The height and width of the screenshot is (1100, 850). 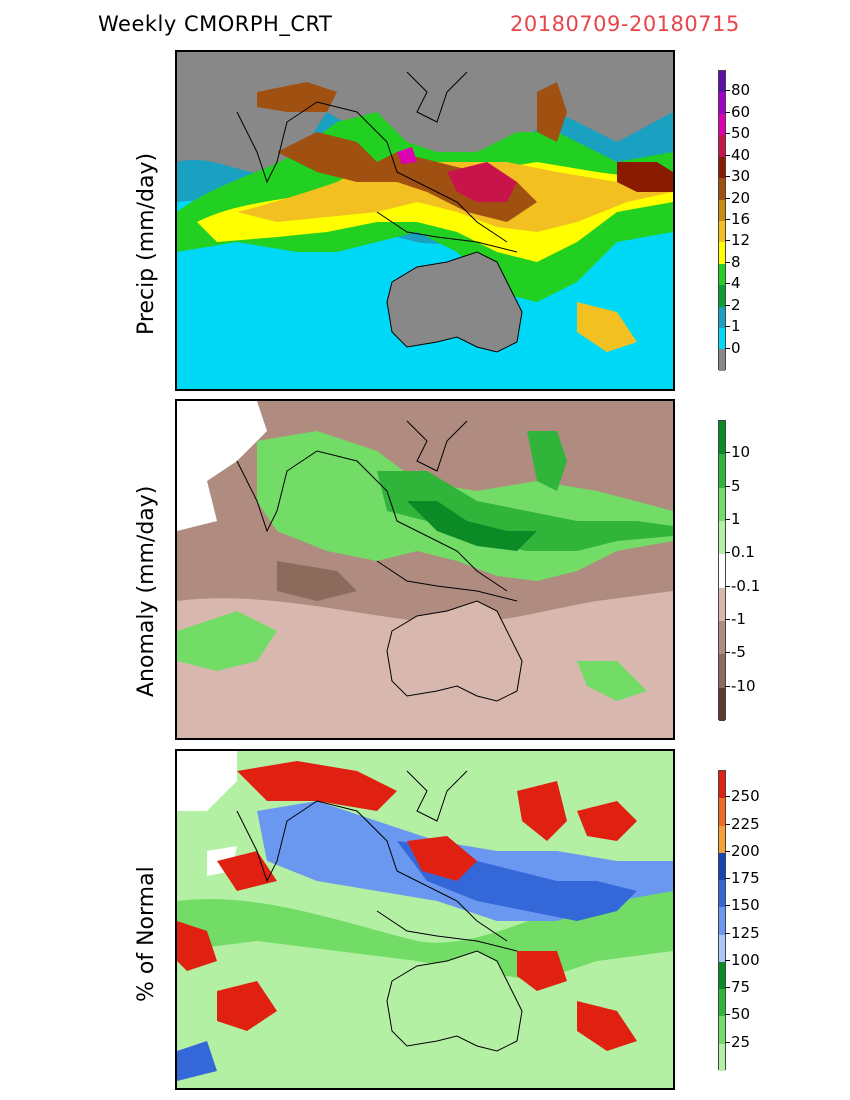 What do you see at coordinates (742, 959) in the screenshot?
I see `pct-colorbar-label: 100` at bounding box center [742, 959].